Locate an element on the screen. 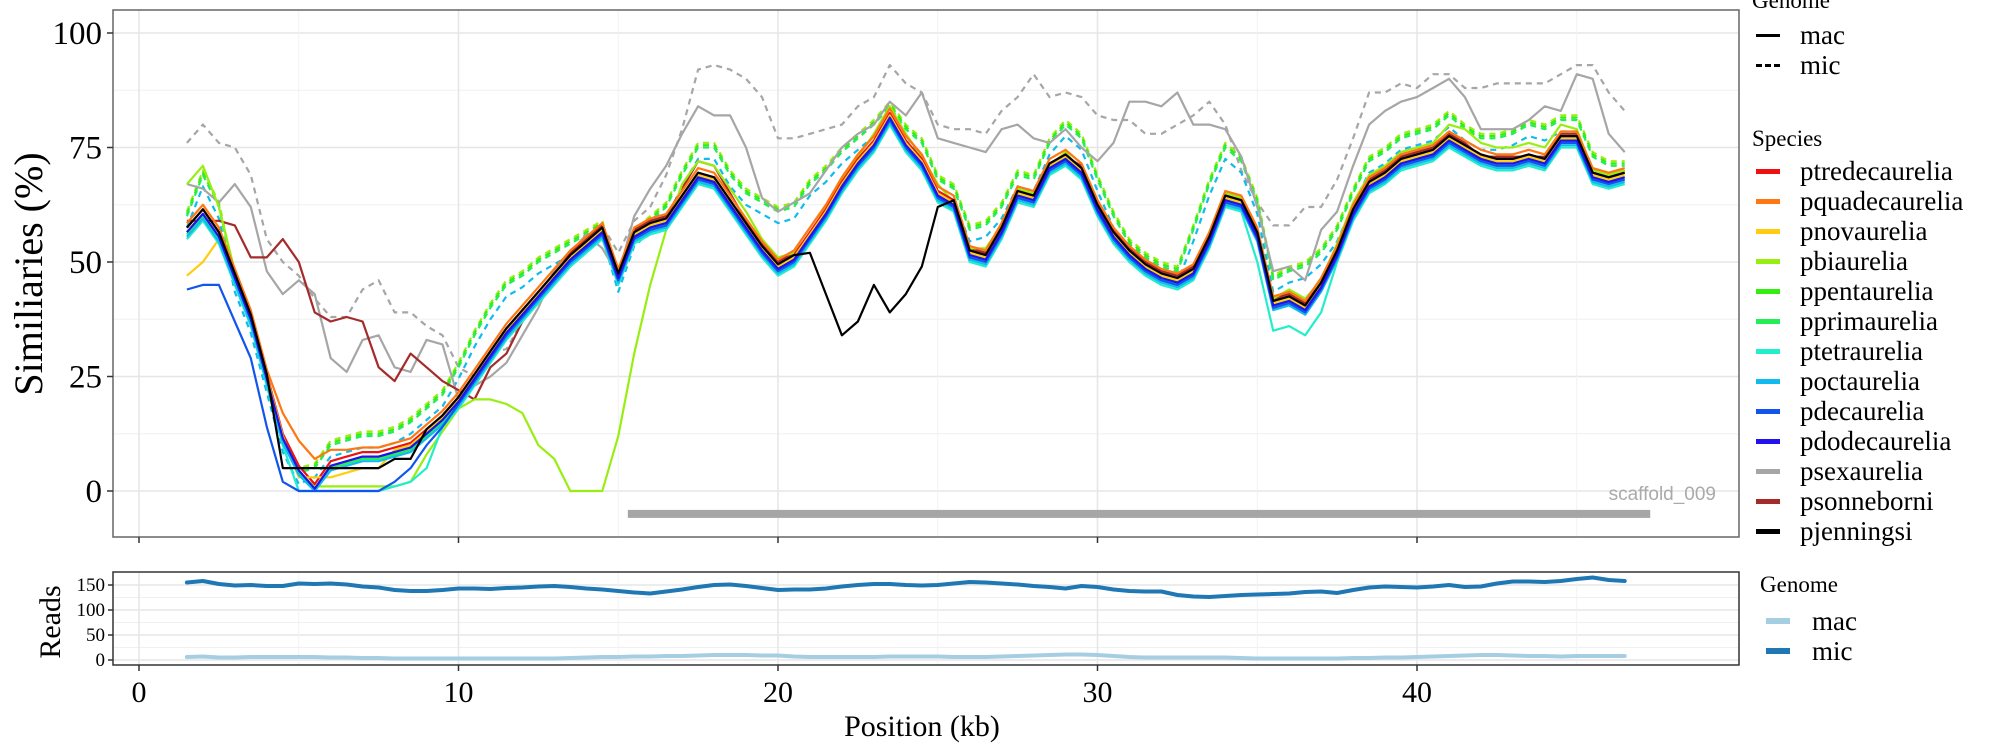 Image resolution: width=2000 pixels, height=750 pixels. legend-label: pquadecaurelia is located at coordinates (1882, 200).